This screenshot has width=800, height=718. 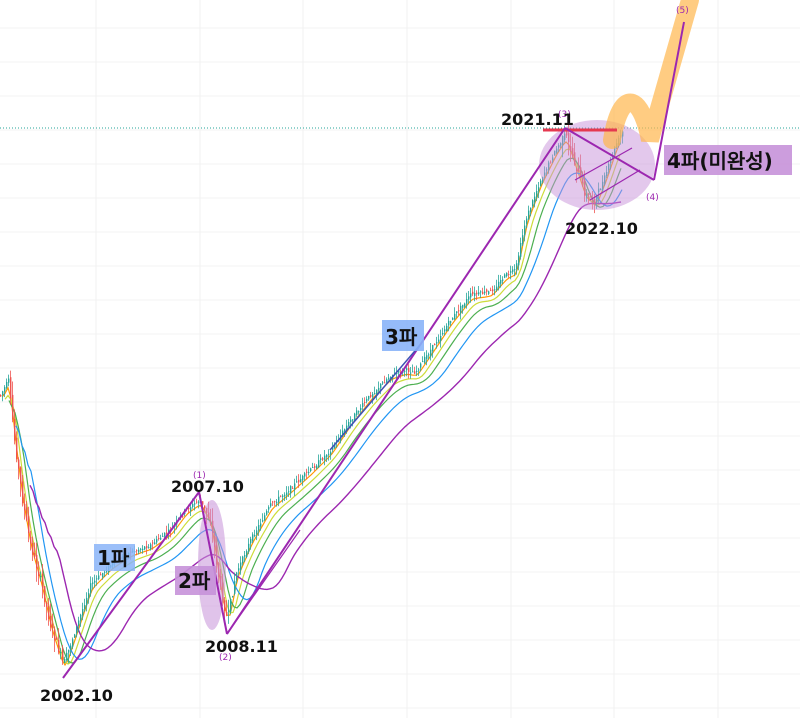 What do you see at coordinates (651, 74) in the screenshot?
I see `wave-5-projection` at bounding box center [651, 74].